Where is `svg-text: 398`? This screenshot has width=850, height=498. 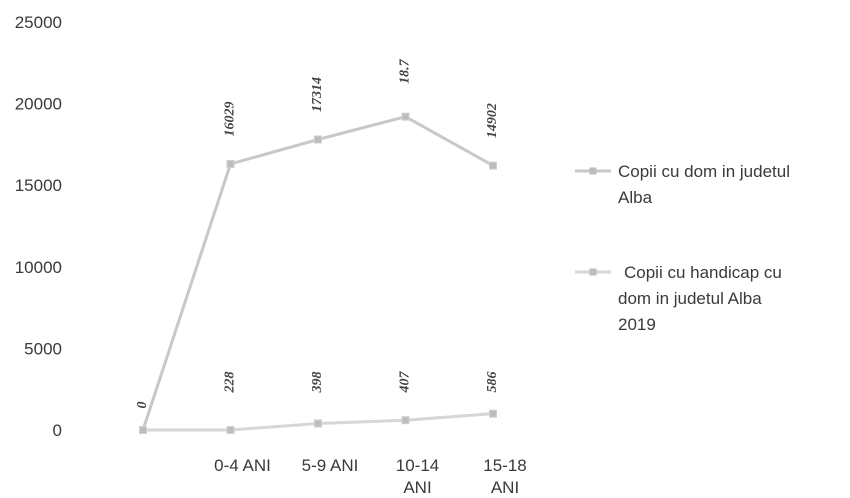
svg-text: 398 is located at coordinates (317, 383).